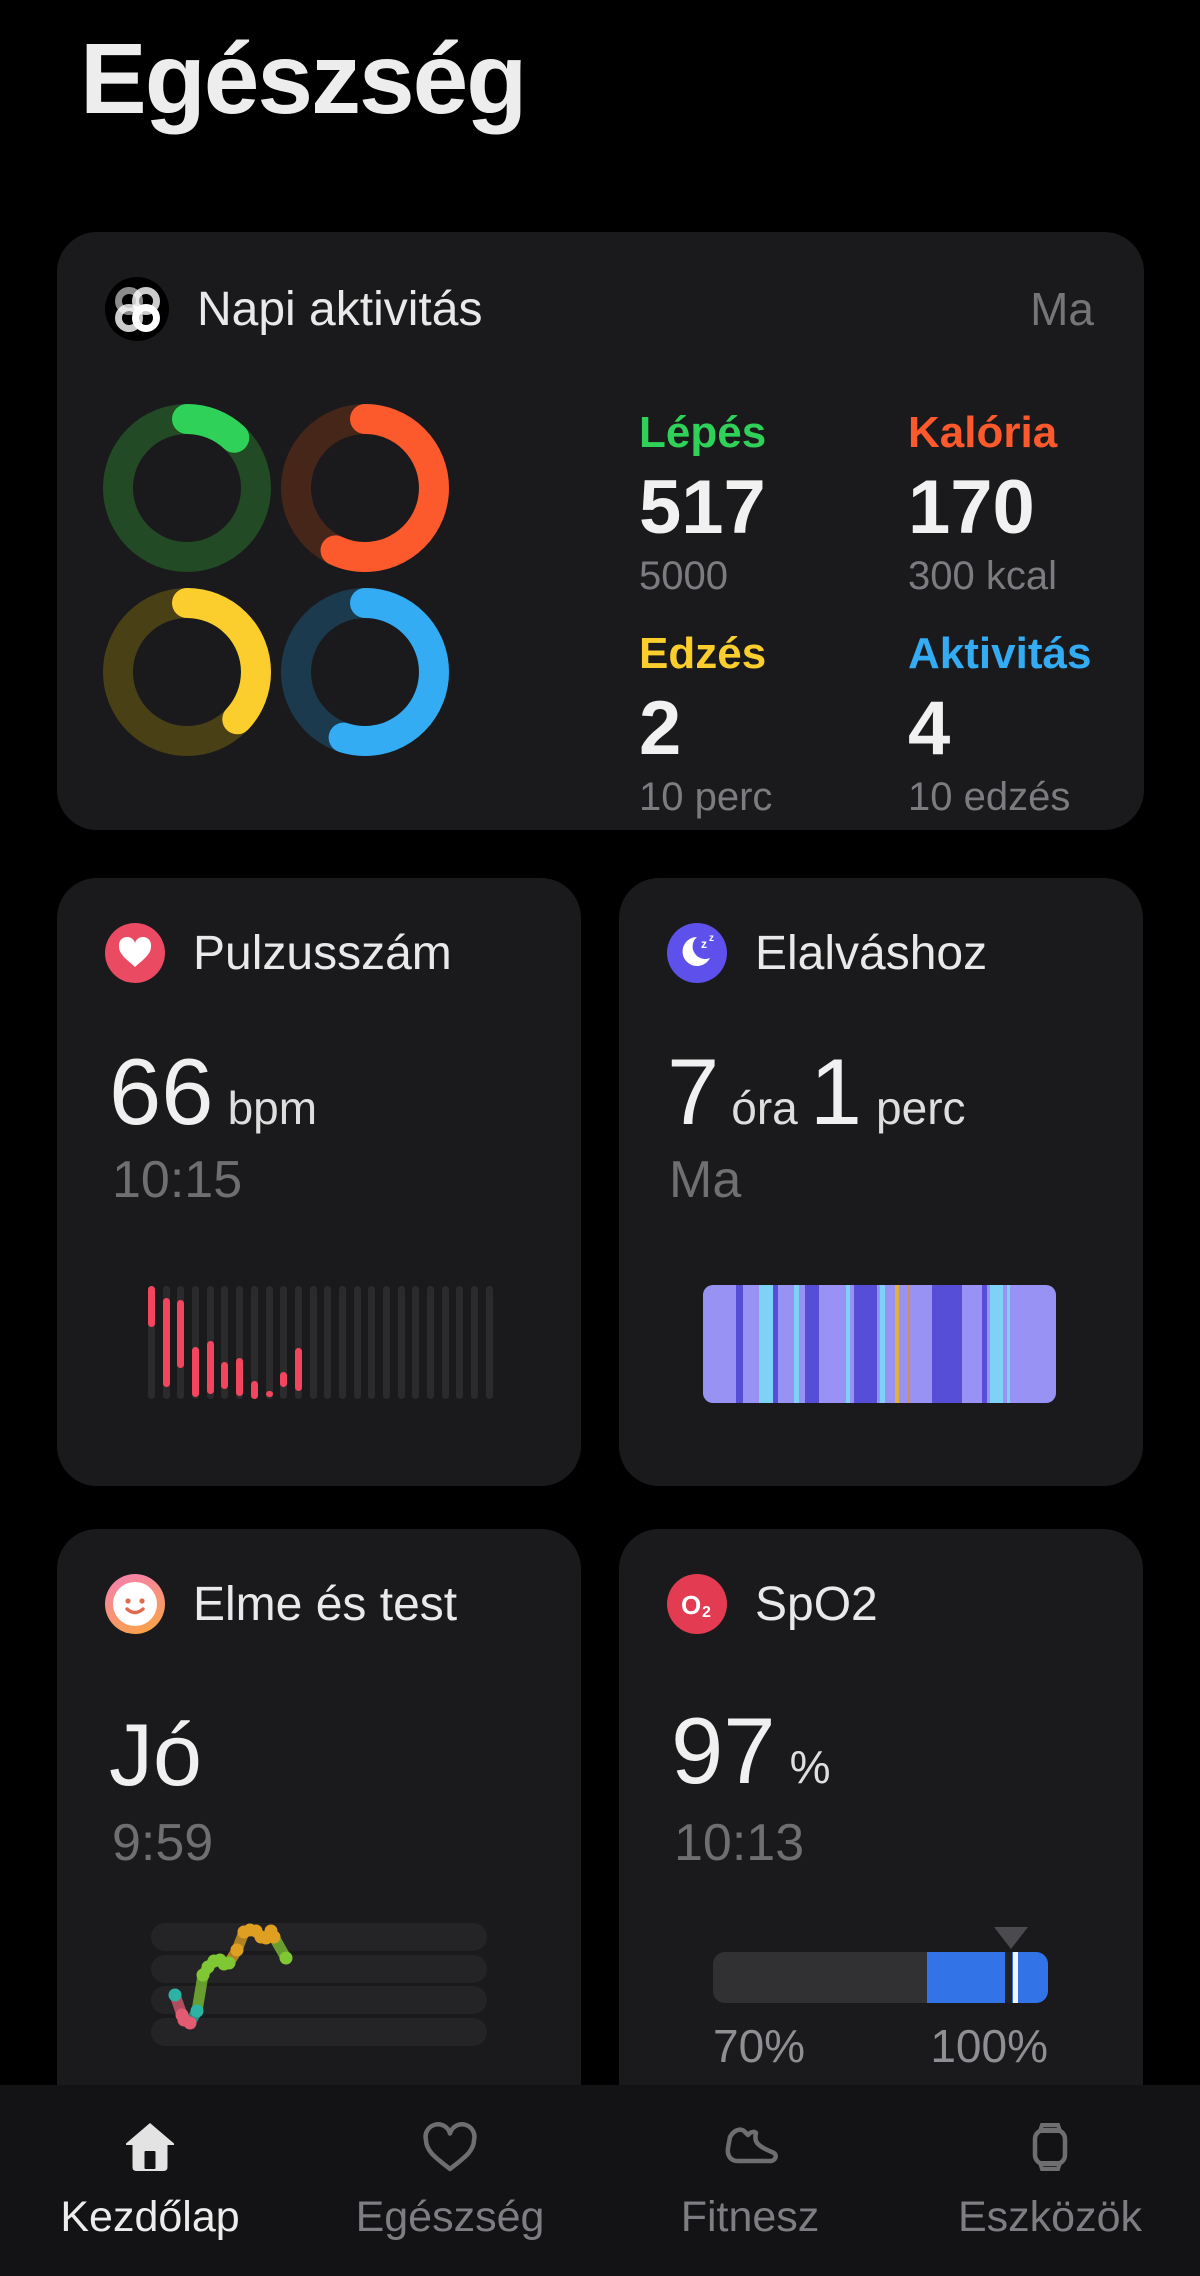  Describe the element at coordinates (1049, 2217) in the screenshot. I see `nav-label-devices: Eszközök` at that location.